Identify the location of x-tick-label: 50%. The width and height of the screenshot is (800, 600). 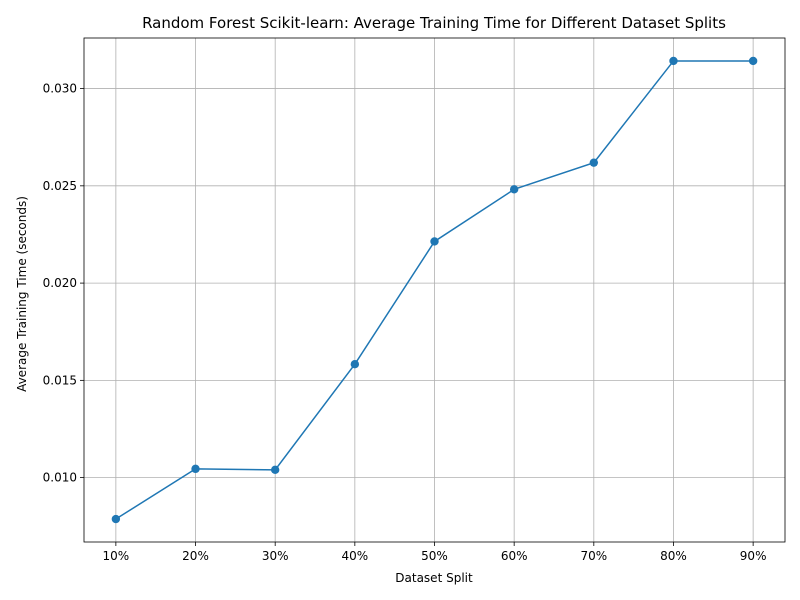
(434, 556).